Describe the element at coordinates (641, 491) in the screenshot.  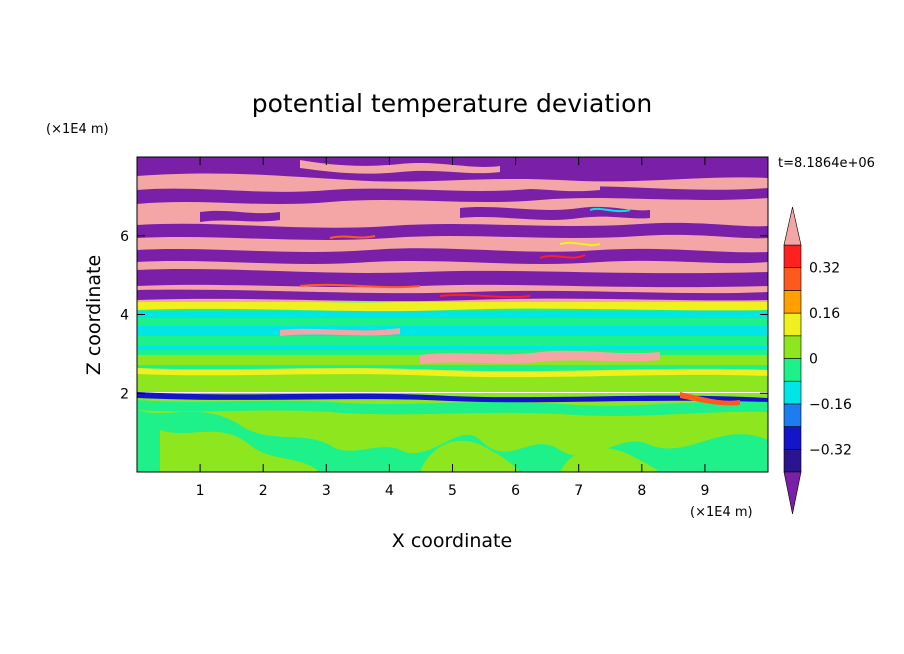
I see `x-tick-label: 8` at that location.